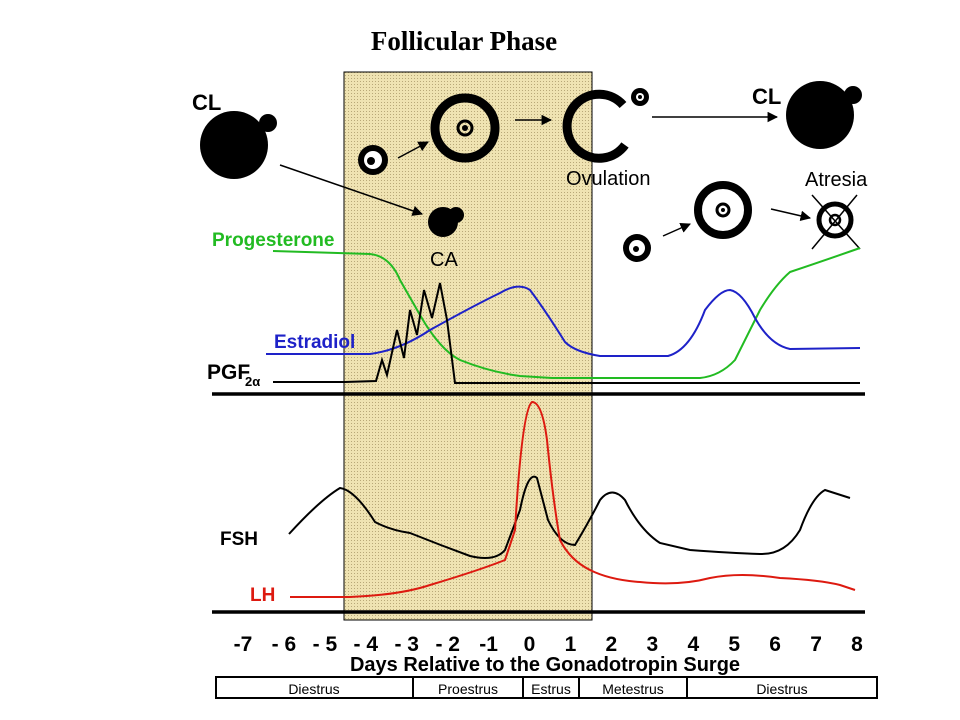 The height and width of the screenshot is (720, 960). Describe the element at coordinates (488, 644) in the screenshot. I see `x-axis-tick-label: -1` at that location.